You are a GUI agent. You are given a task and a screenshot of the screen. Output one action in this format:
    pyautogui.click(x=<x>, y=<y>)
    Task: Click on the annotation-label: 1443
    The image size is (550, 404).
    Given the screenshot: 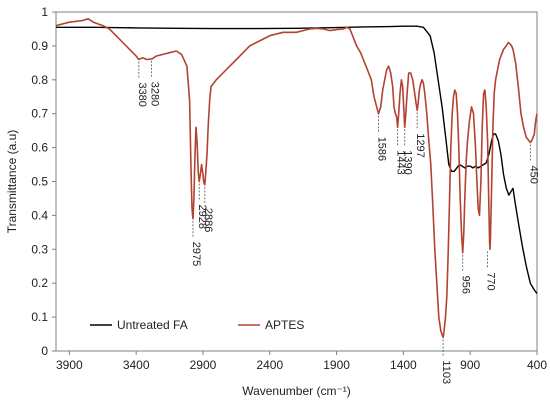 What is the action you would take?
    pyautogui.click(x=401, y=162)
    